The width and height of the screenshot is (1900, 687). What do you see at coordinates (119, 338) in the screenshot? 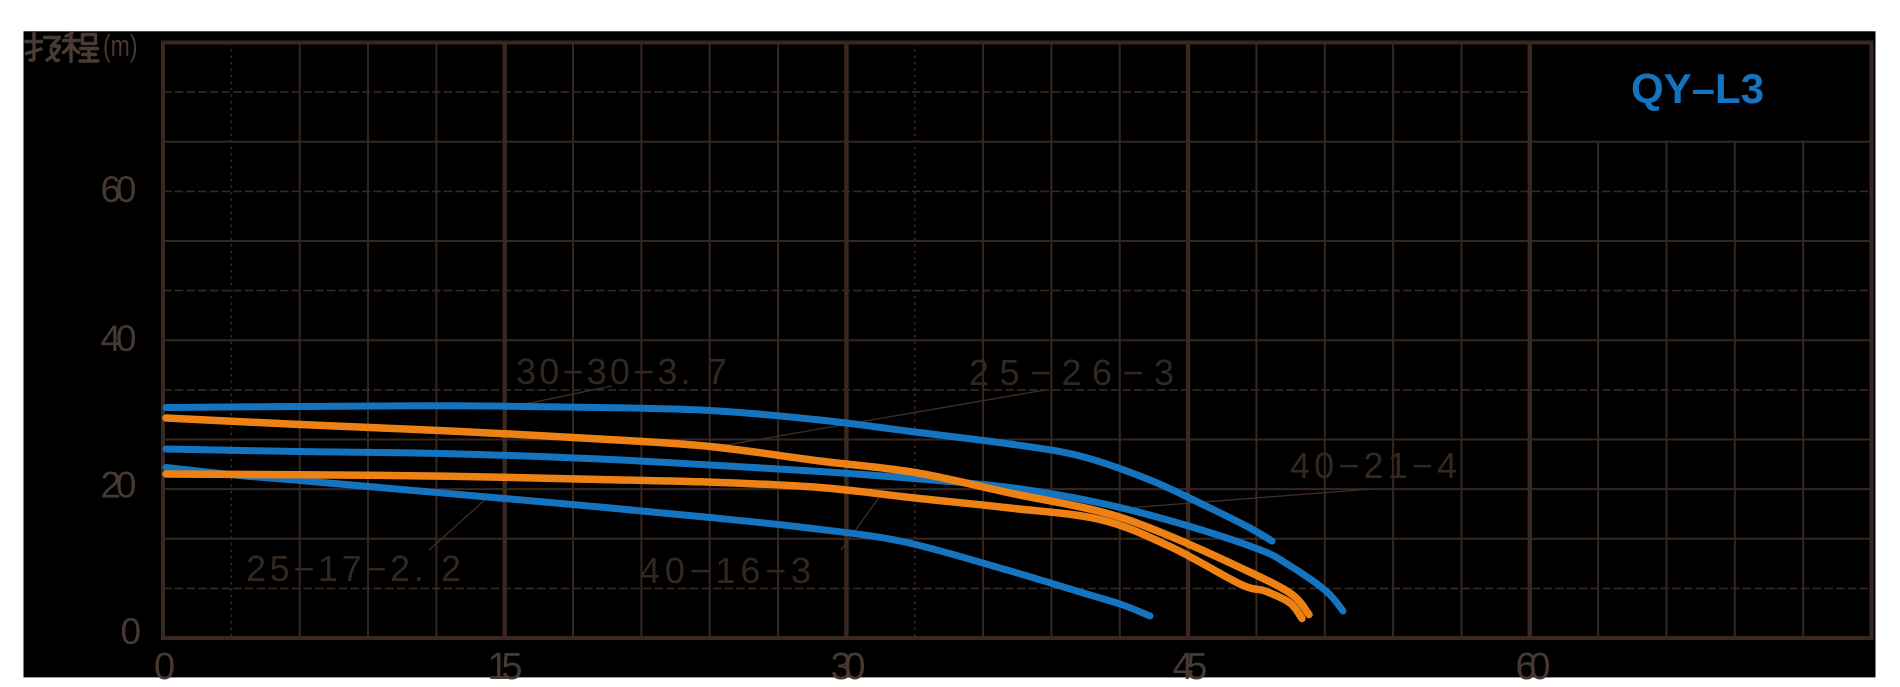
I see `svg-text: 40` at bounding box center [119, 338].